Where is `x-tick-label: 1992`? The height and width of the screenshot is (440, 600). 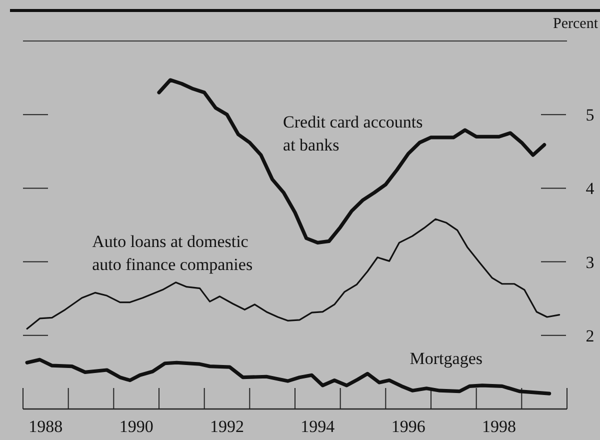
x-tick-label: 1992 is located at coordinates (227, 426).